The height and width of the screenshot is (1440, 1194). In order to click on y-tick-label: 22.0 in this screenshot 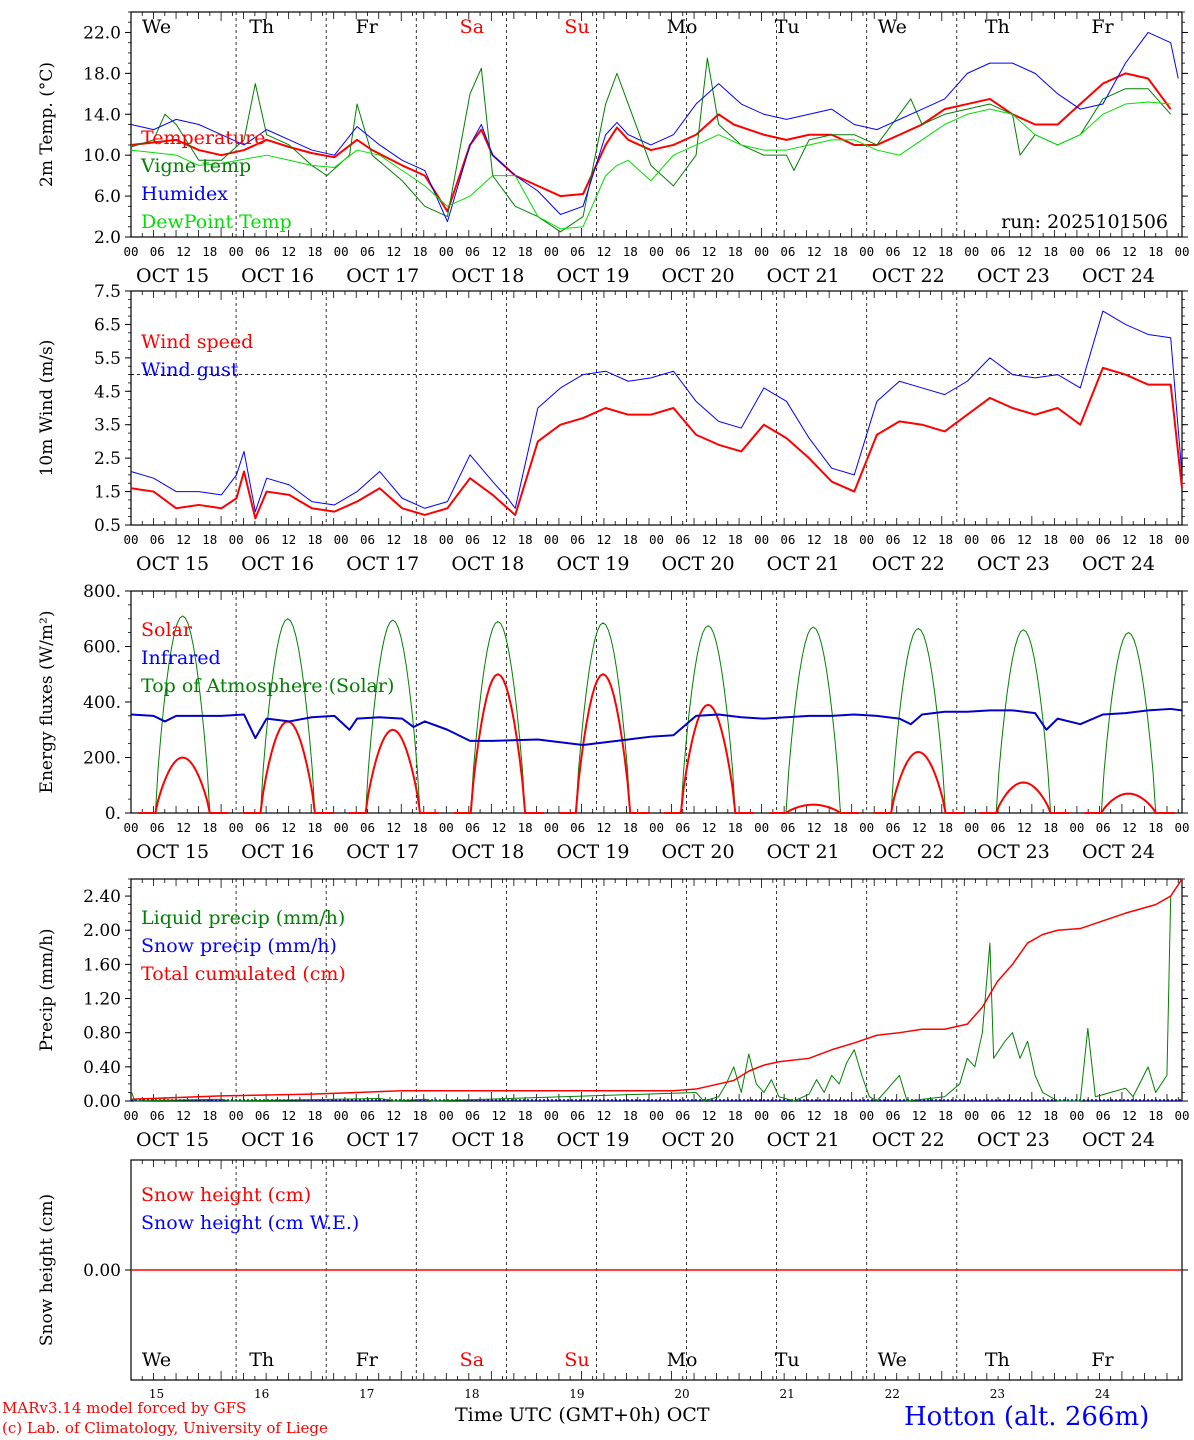, I will do `click(102, 33)`.